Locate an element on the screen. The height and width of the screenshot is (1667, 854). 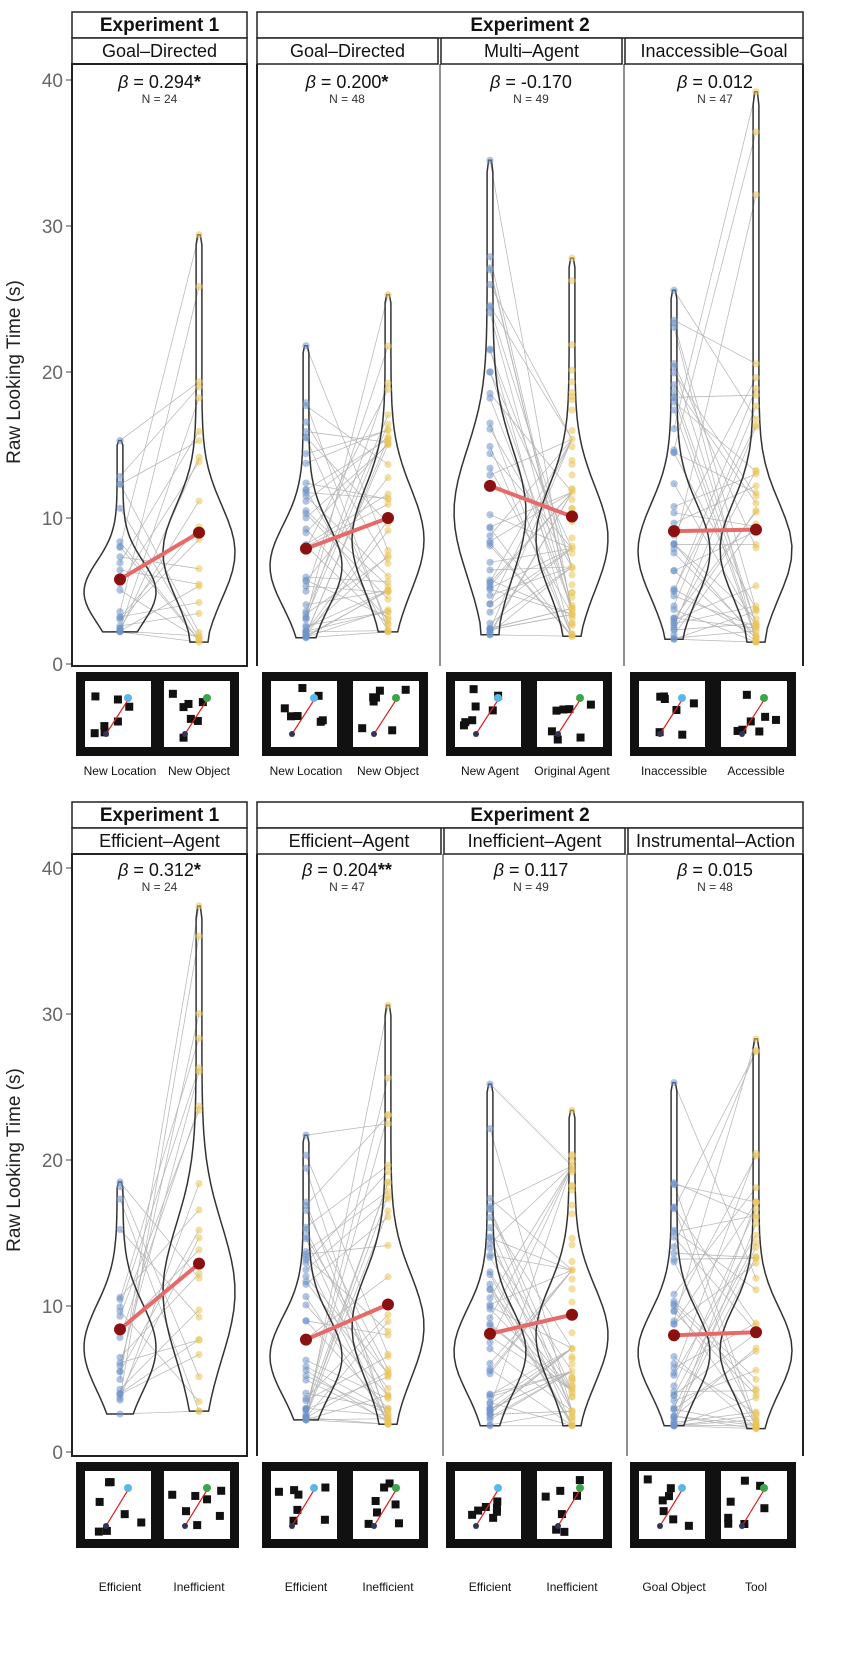
experiment-header-label: Experiment 1 is located at coordinates (160, 815).